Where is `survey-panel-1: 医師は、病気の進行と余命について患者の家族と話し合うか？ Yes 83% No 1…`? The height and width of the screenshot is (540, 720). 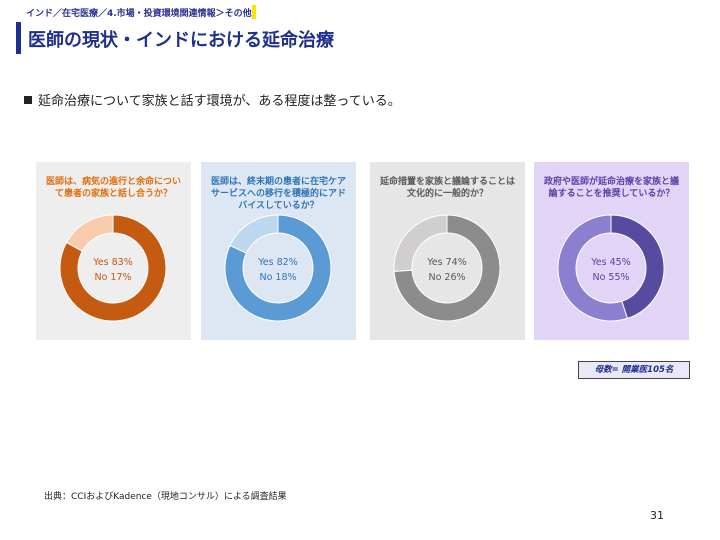
survey-panel-1: 医師は、病気の進行と余命について患者の家族と話し合うか？ Yes 83% No 1… is located at coordinates (113, 251).